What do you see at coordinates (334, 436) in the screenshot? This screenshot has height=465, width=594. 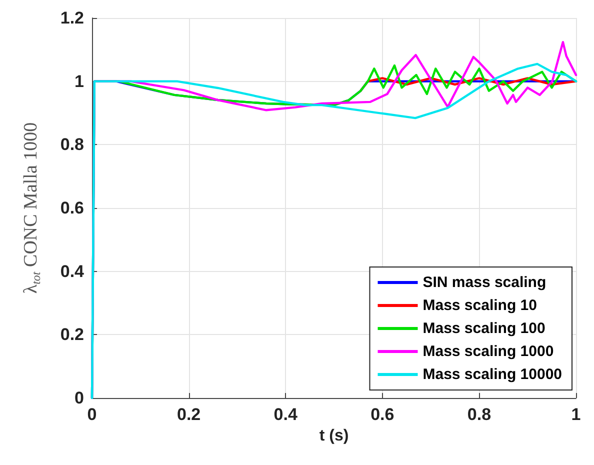 I see `x-axis-title: t (s)` at bounding box center [334, 436].